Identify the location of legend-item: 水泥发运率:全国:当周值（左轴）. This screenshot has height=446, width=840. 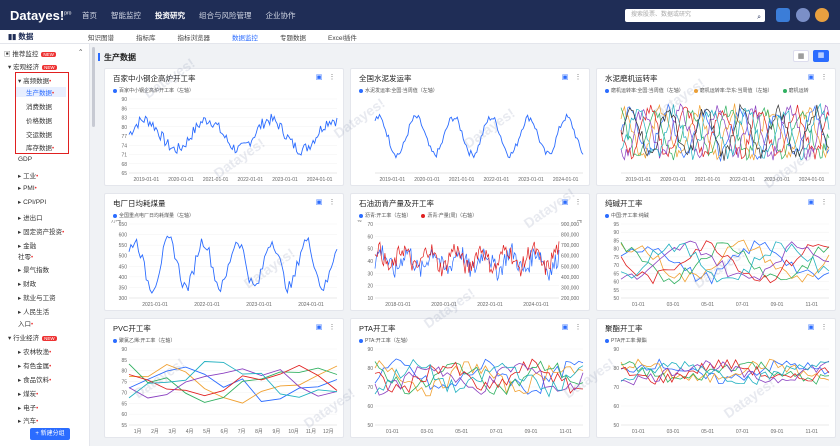
(398, 90).